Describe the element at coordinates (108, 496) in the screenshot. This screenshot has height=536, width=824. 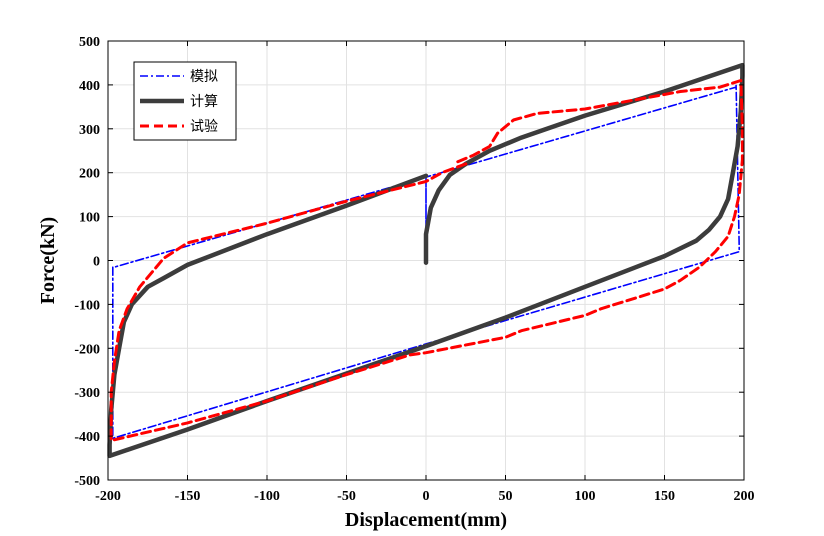
I see `x-tick-label: -200` at that location.